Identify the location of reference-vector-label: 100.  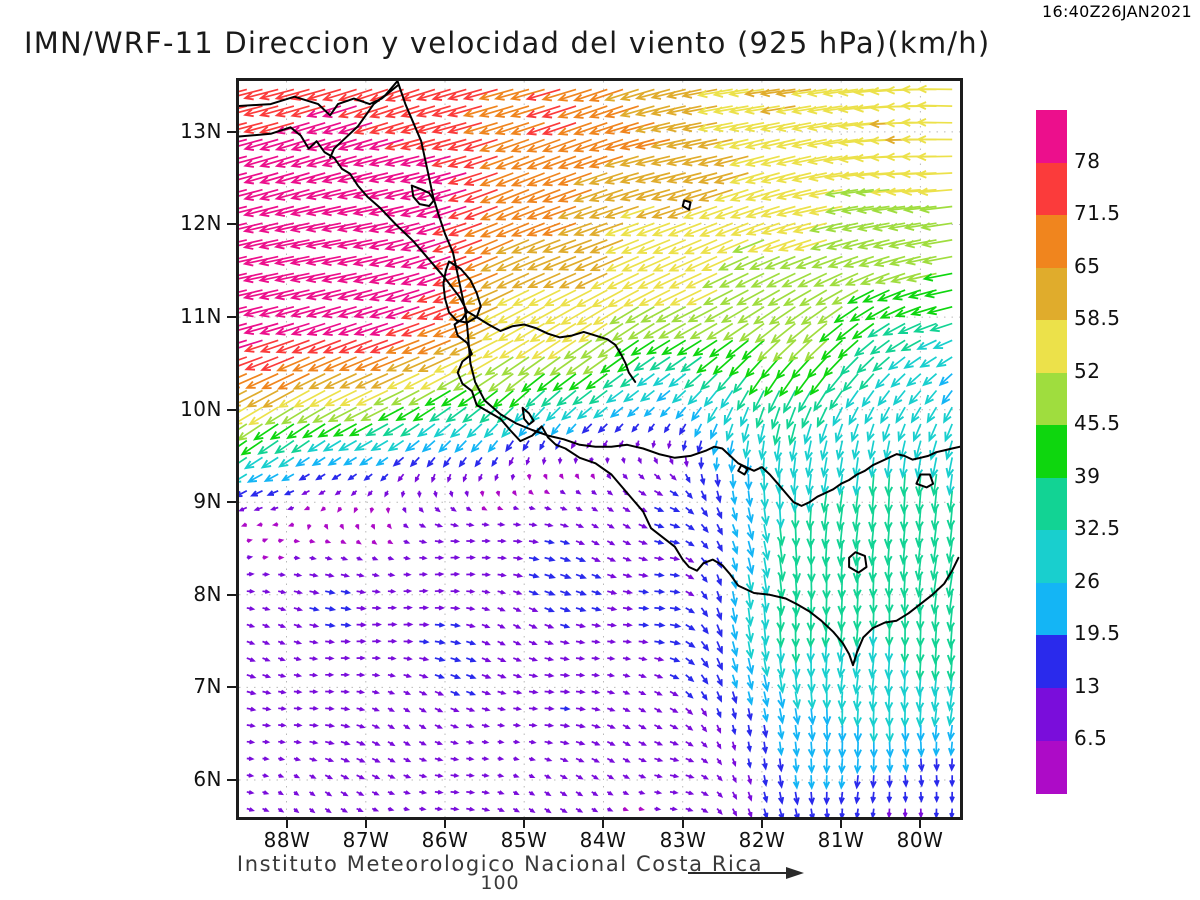
(500, 883).